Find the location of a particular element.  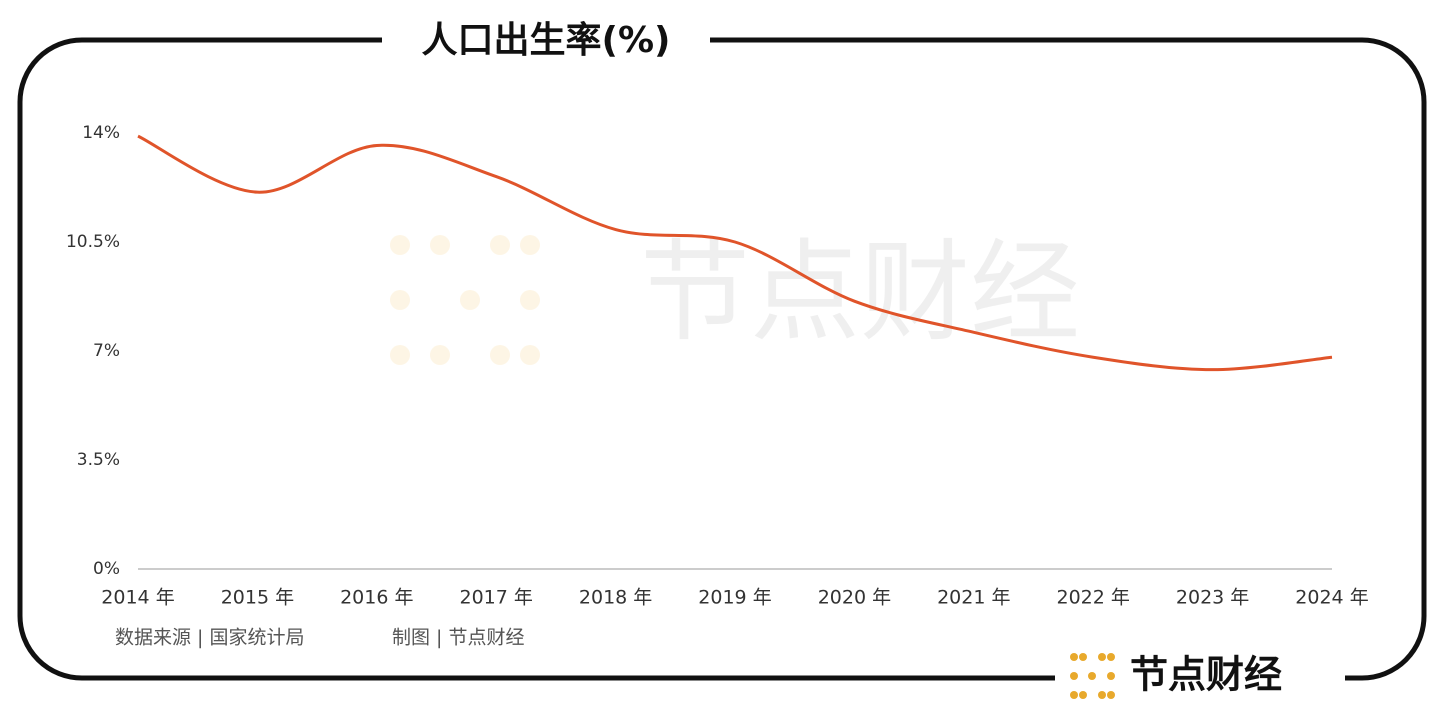

x-tick-label: 2020 年 is located at coordinates (854, 598).